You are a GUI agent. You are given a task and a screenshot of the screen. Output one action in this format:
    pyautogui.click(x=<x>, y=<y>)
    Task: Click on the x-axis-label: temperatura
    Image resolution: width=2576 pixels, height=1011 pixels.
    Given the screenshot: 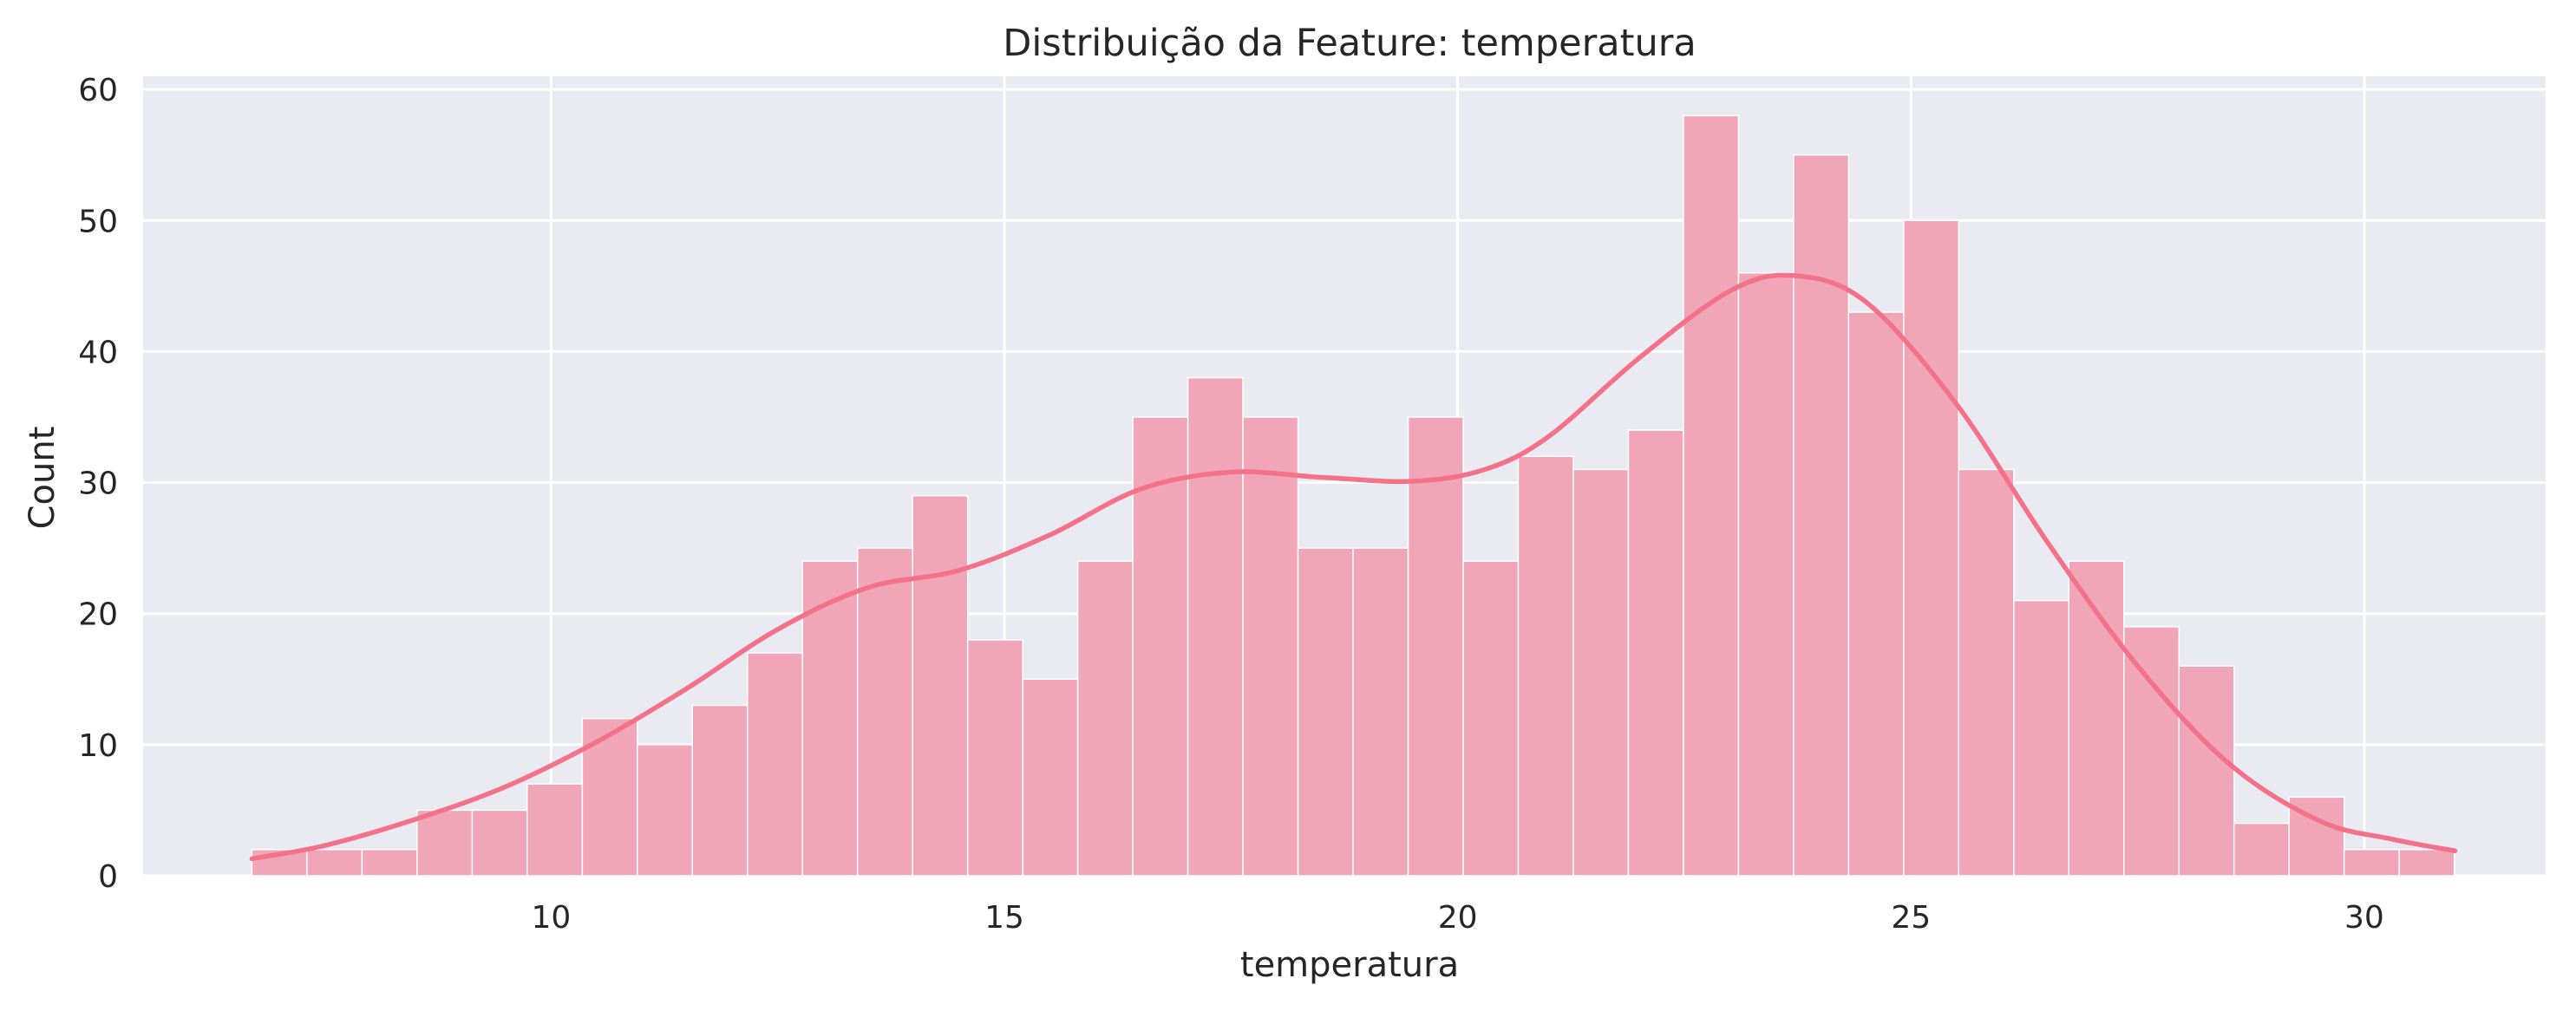 What is the action you would take?
    pyautogui.click(x=1349, y=965)
    